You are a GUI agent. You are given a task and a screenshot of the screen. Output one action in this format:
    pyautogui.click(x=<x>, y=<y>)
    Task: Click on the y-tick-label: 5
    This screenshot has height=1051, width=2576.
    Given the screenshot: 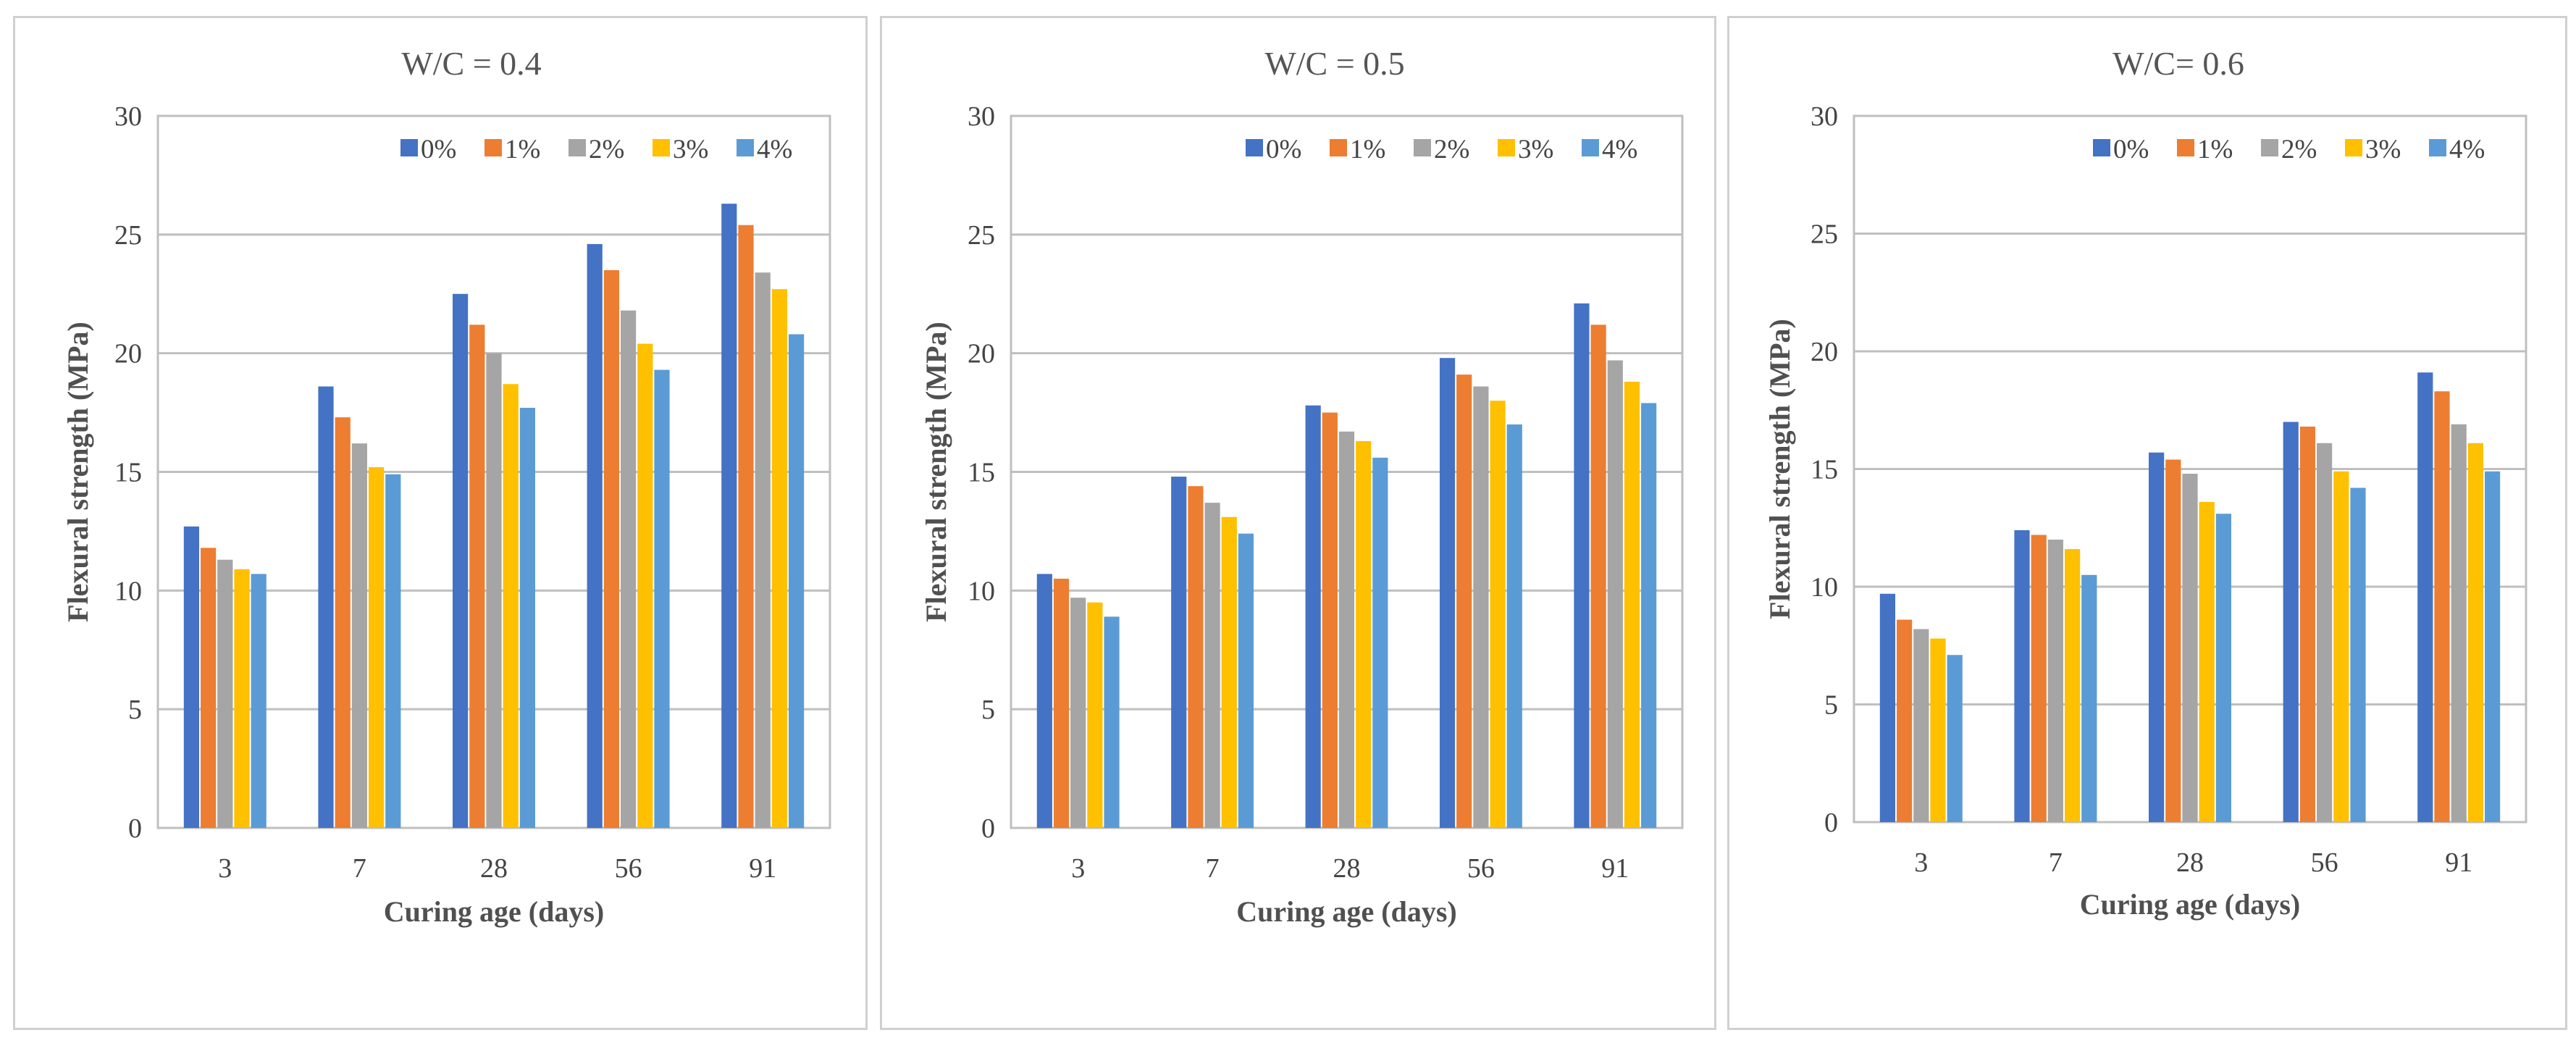 What is the action you would take?
    pyautogui.click(x=1831, y=705)
    